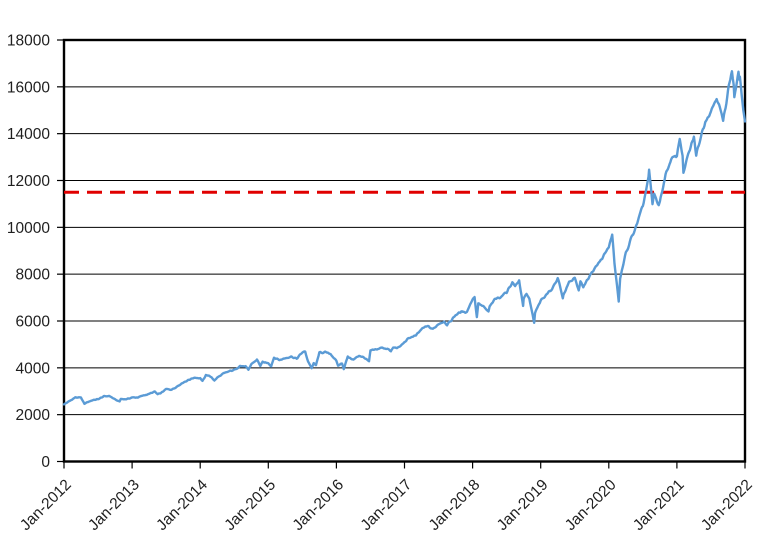  What do you see at coordinates (523, 505) in the screenshot?
I see `x-tick-label: Jan-2019` at bounding box center [523, 505].